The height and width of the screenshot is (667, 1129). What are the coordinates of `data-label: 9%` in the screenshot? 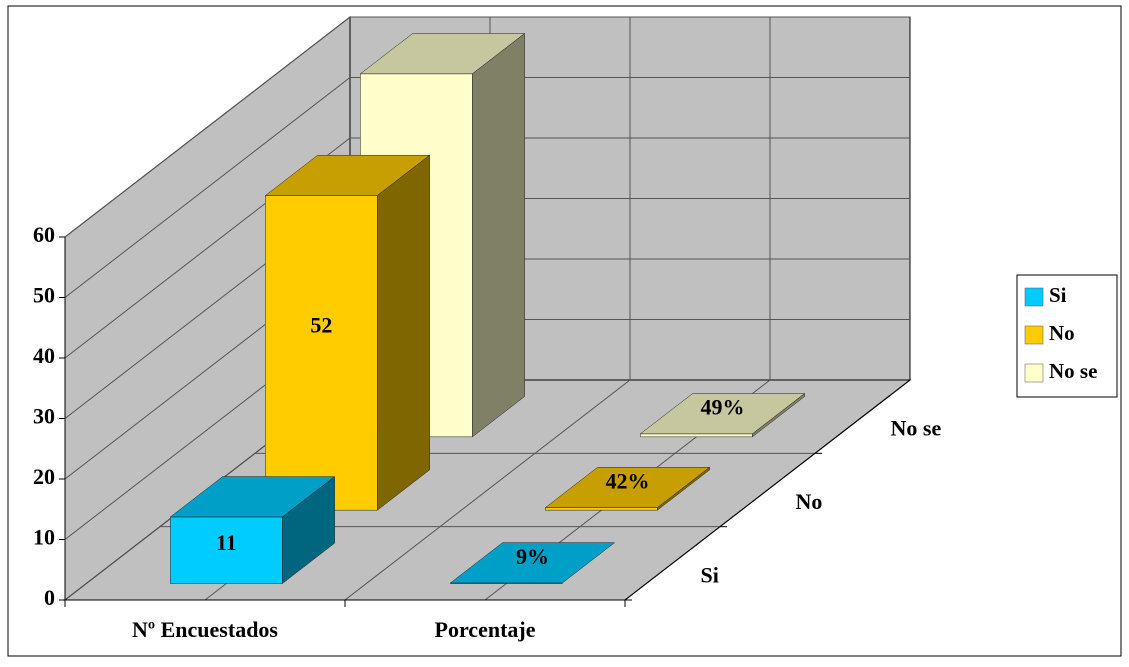 It's located at (532, 556).